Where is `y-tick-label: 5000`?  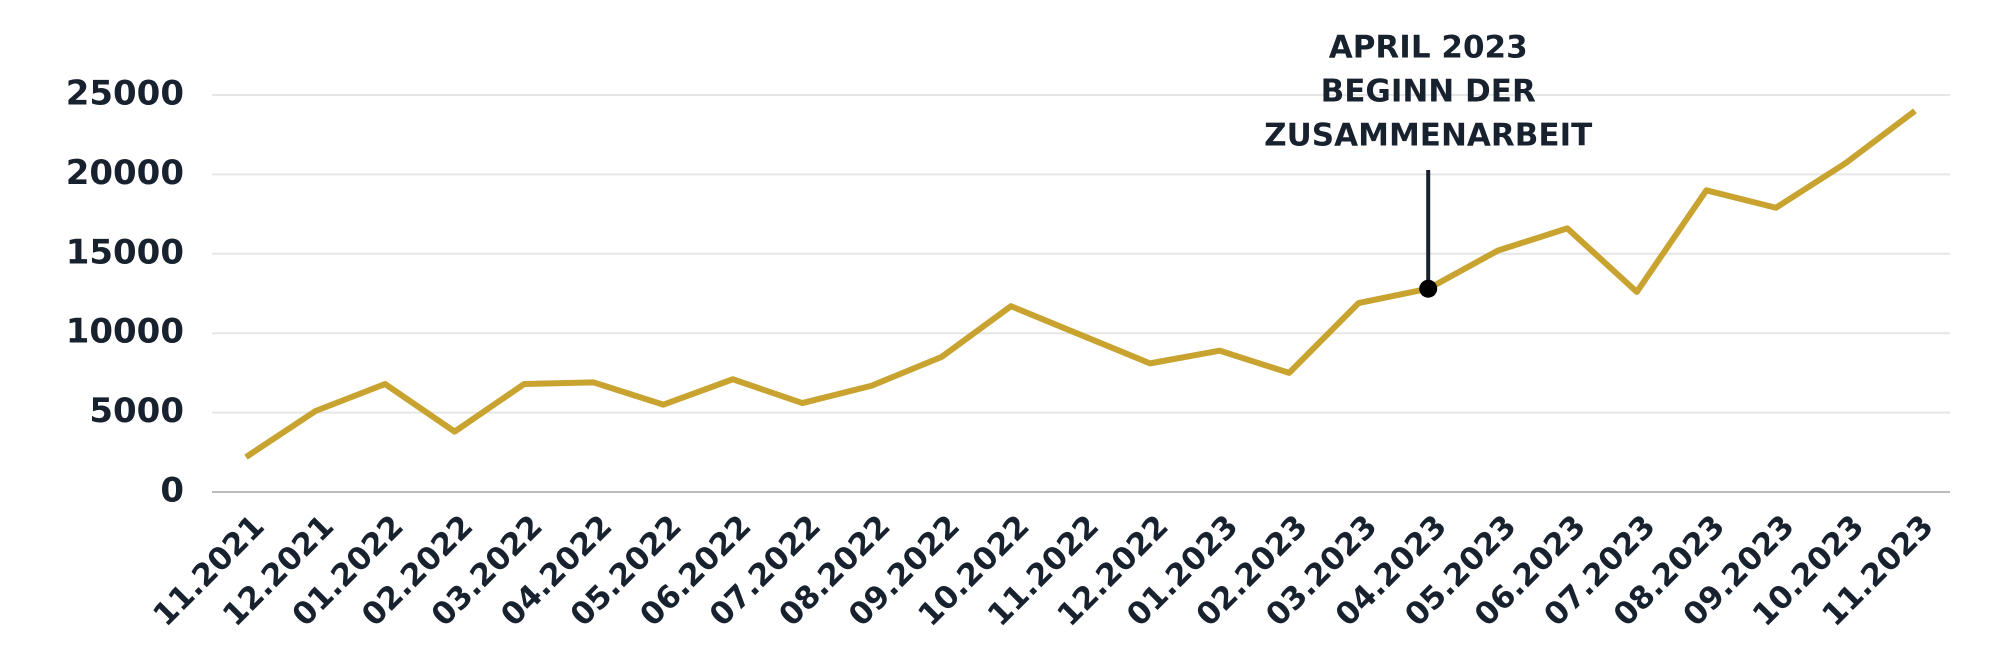 y-tick-label: 5000 is located at coordinates (136, 411).